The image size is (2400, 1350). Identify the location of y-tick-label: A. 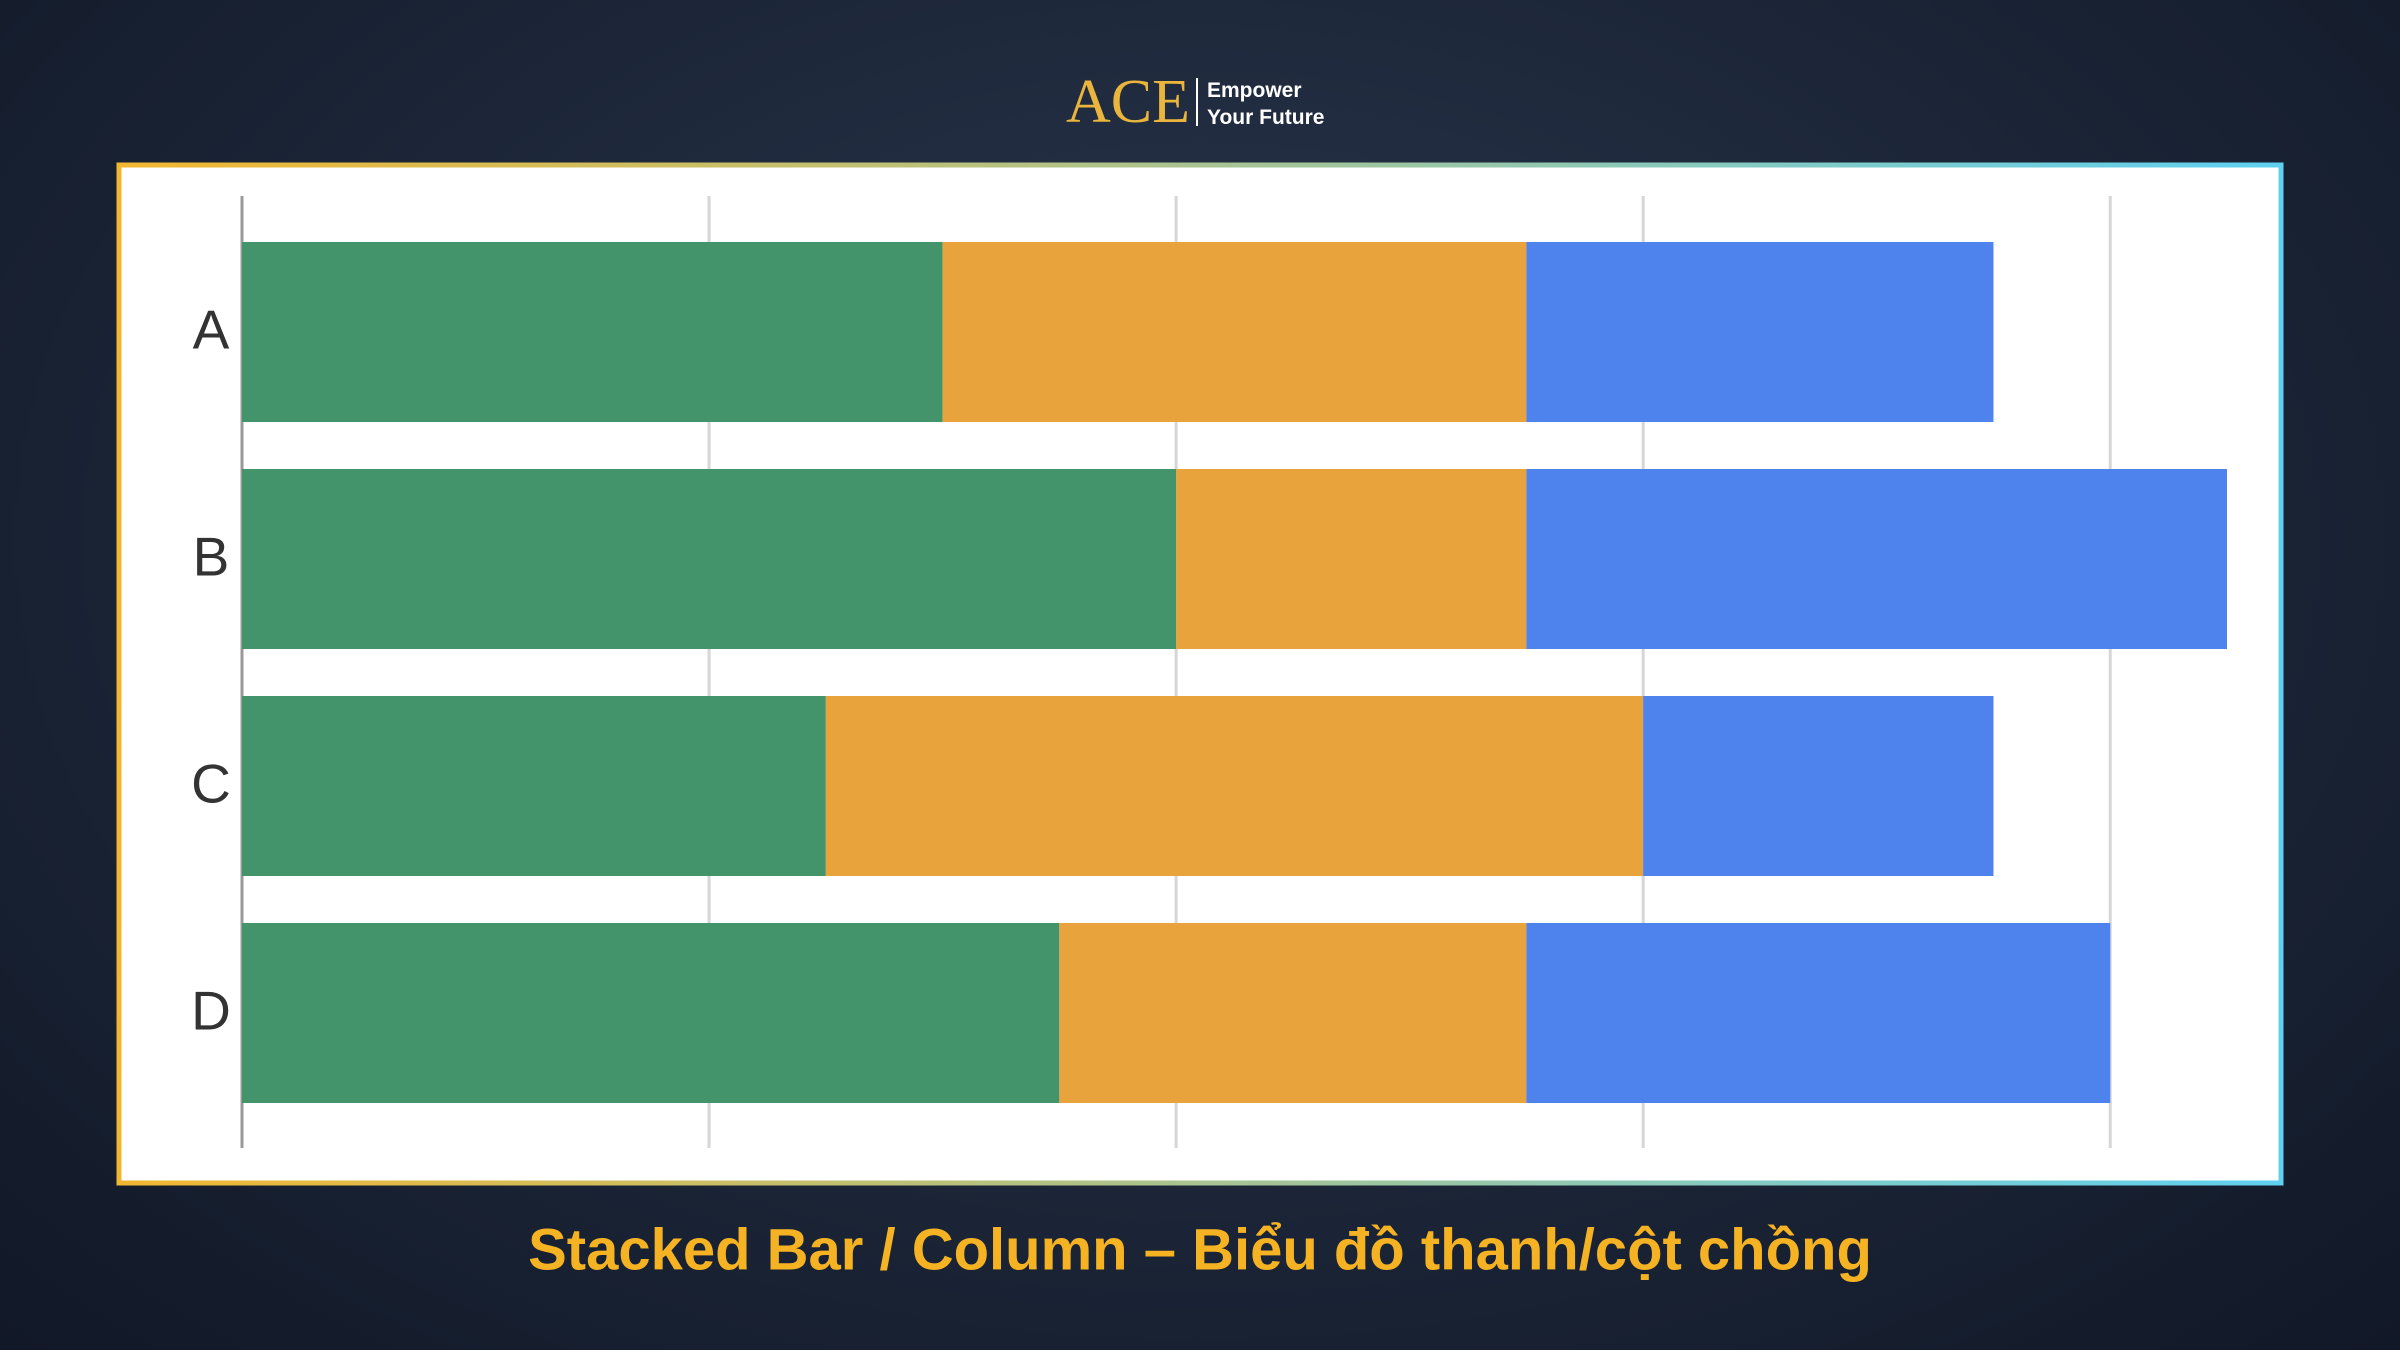
(211, 330).